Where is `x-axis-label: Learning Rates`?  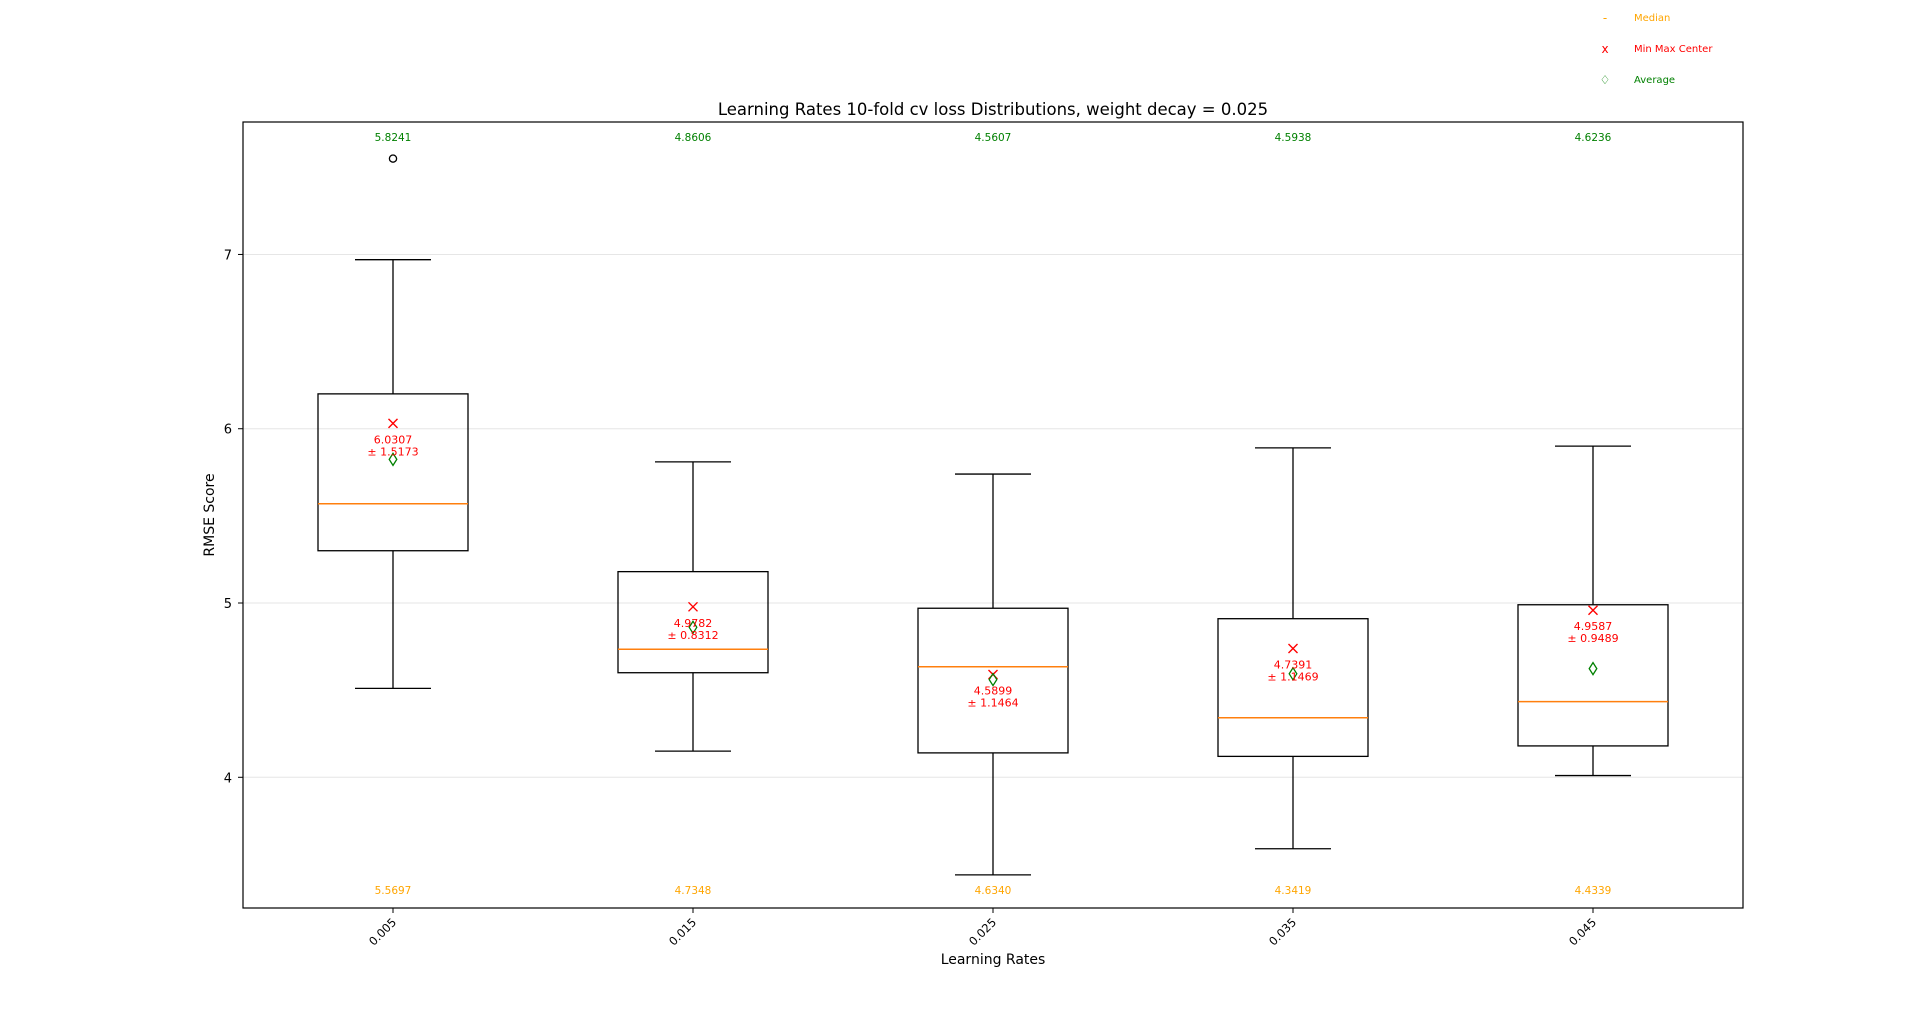 x-axis-label: Learning Rates is located at coordinates (993, 960).